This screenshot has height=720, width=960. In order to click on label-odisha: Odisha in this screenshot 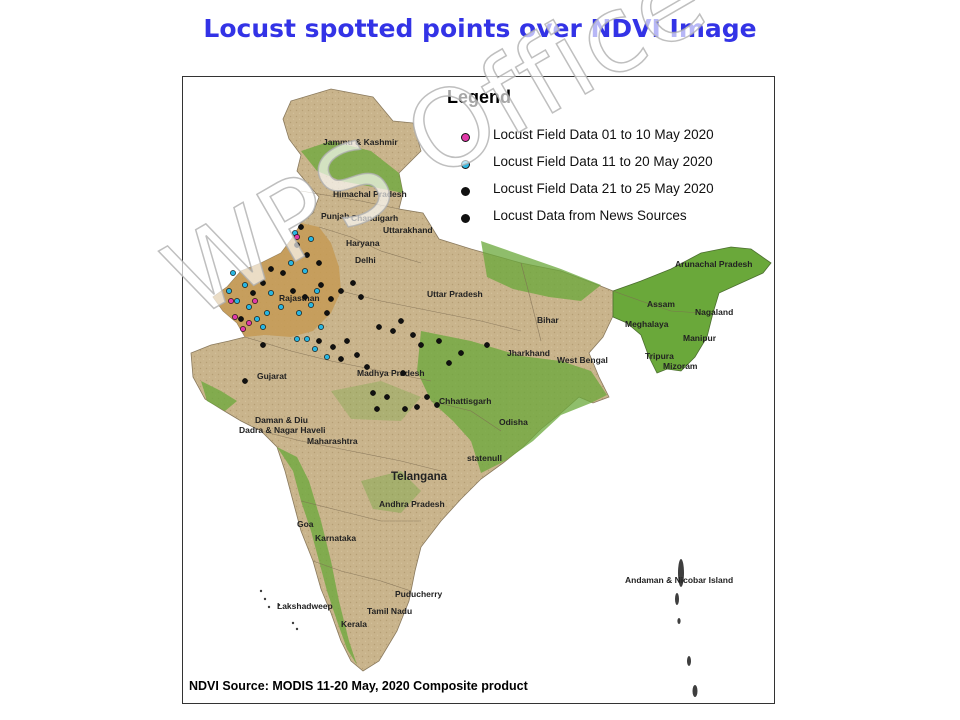, I will do `click(513, 422)`.